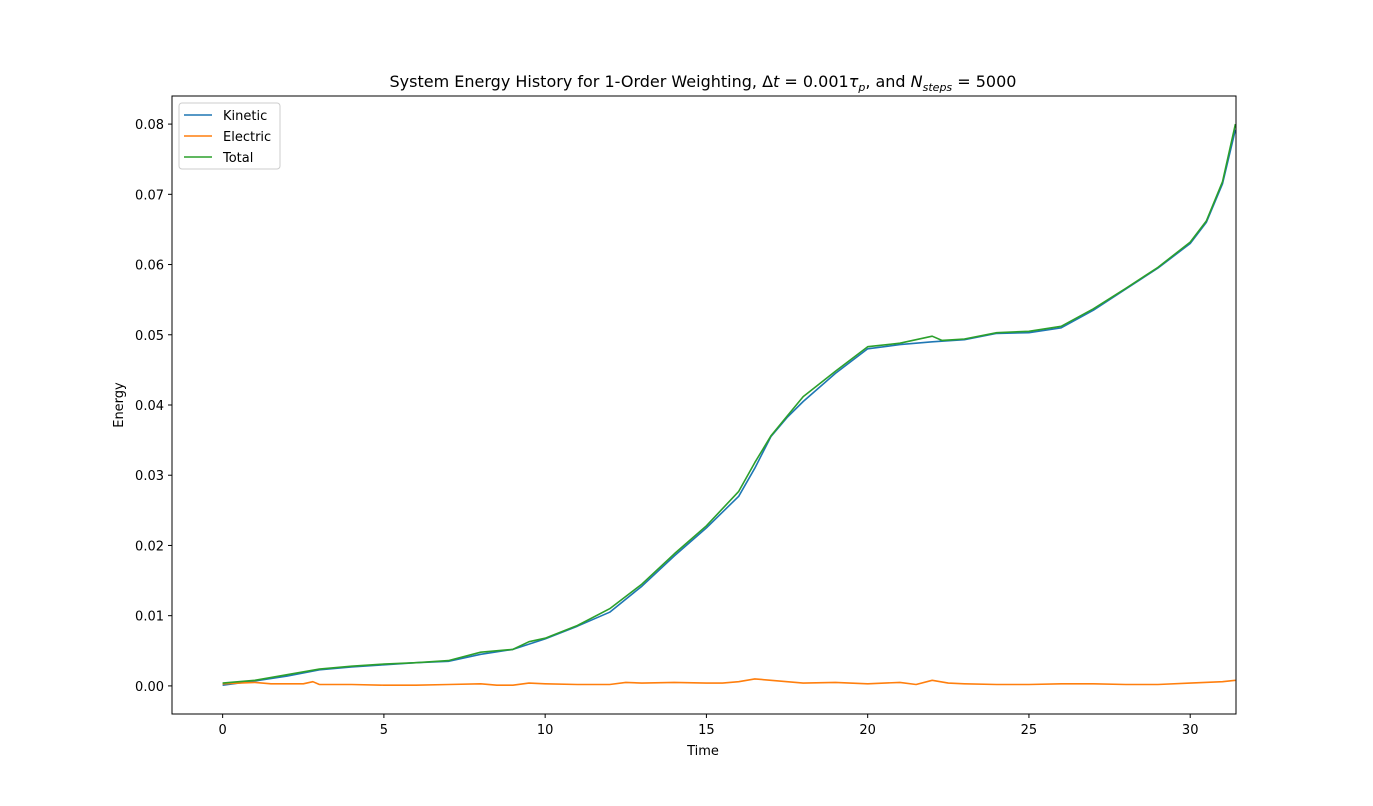  What do you see at coordinates (149, 687) in the screenshot?
I see `y-tick-label: 0.00` at bounding box center [149, 687].